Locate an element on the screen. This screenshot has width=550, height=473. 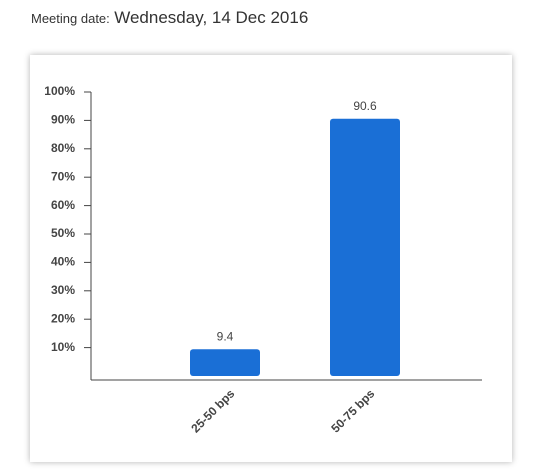
y-tick-label: 20% is located at coordinates (63, 318).